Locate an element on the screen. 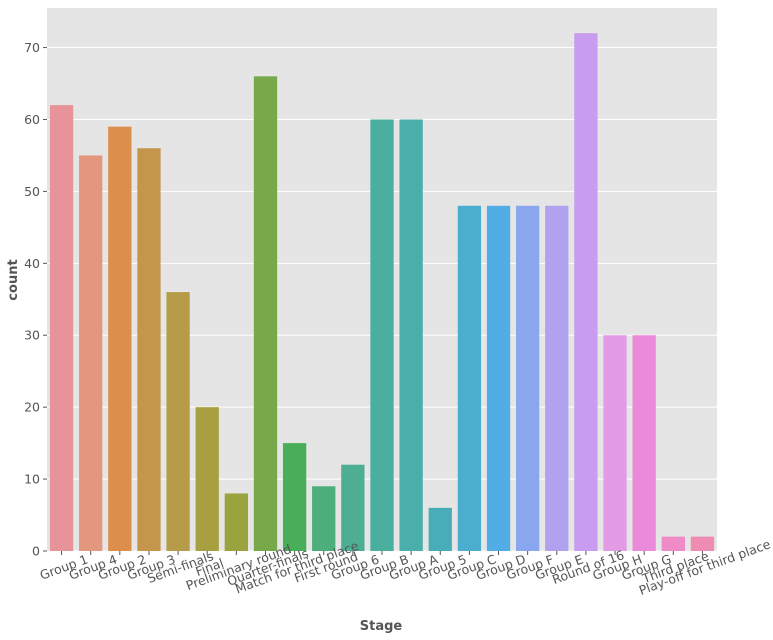 This screenshot has width=773, height=640. y-tick-label: 20 is located at coordinates (32, 407).